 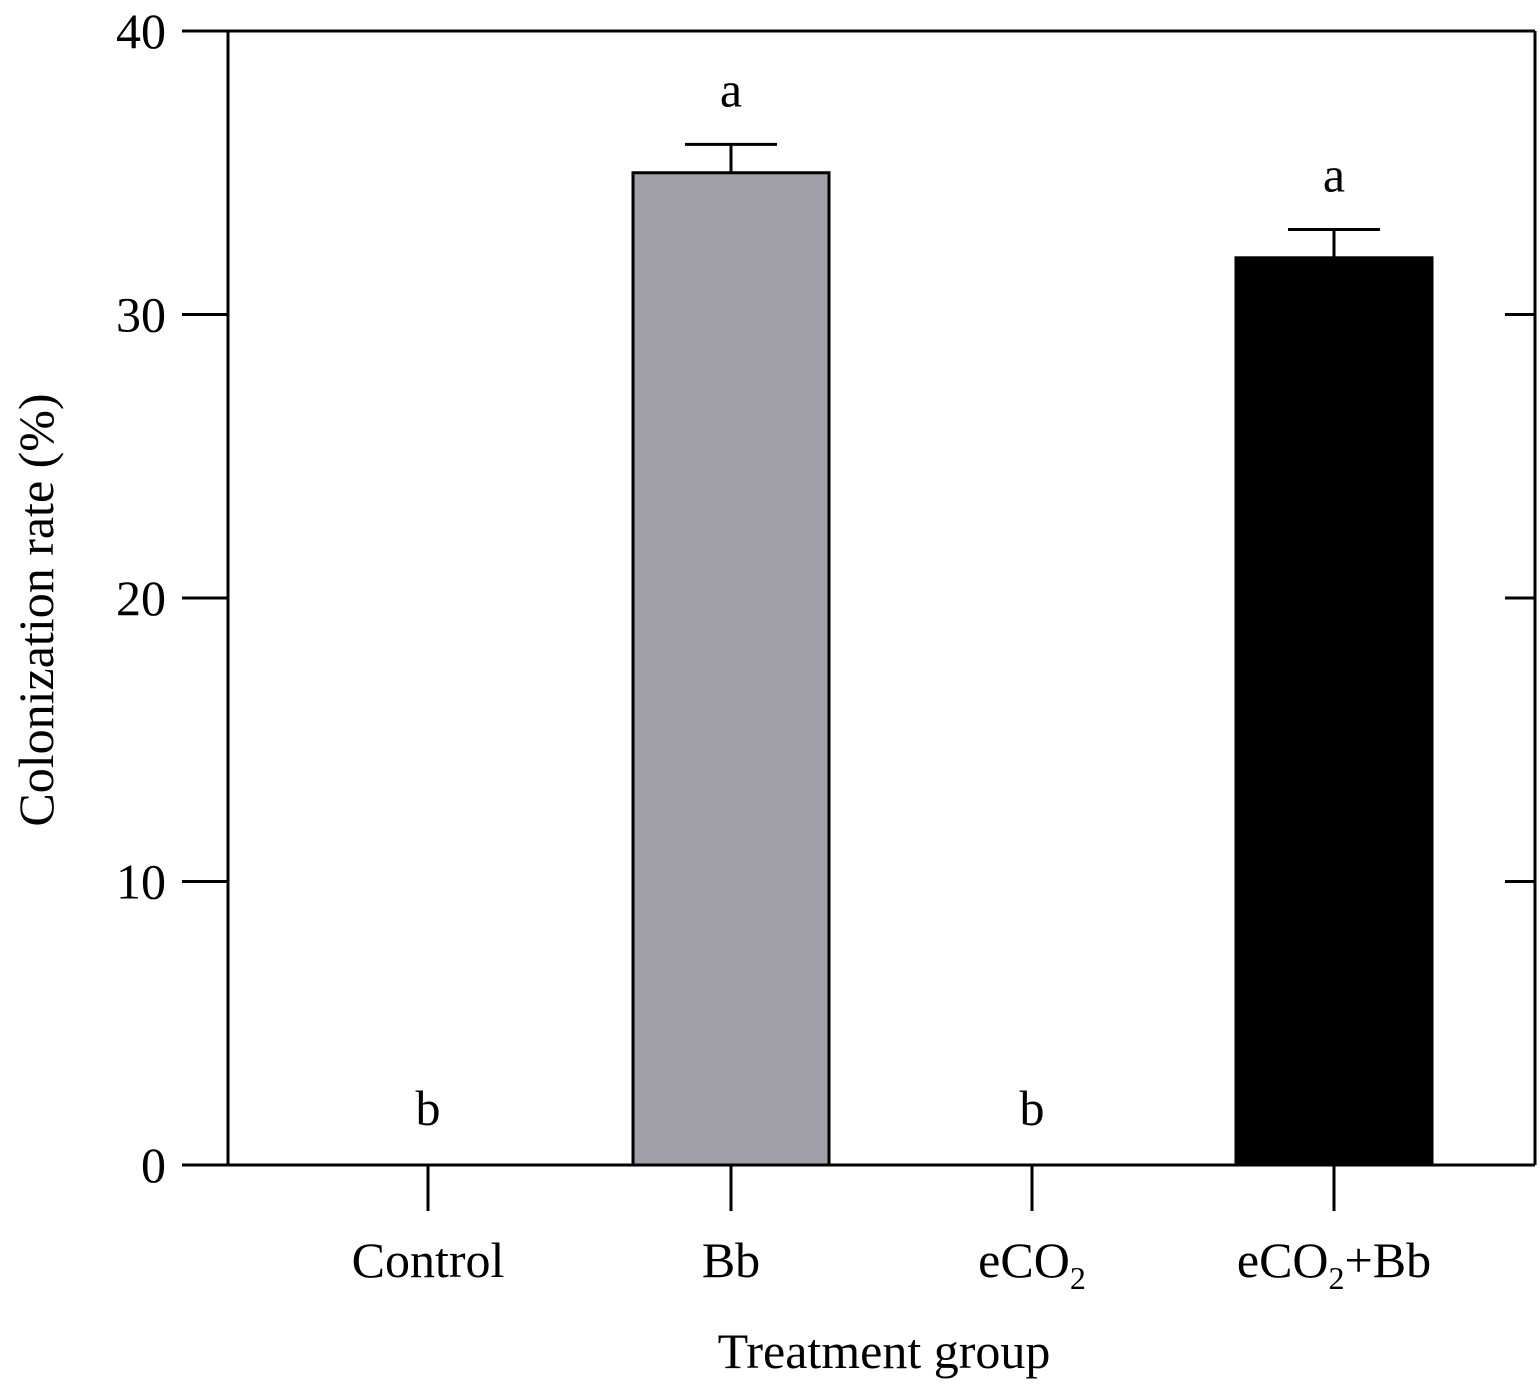 What do you see at coordinates (884, 1351) in the screenshot?
I see `x-axis-title: Treatment group` at bounding box center [884, 1351].